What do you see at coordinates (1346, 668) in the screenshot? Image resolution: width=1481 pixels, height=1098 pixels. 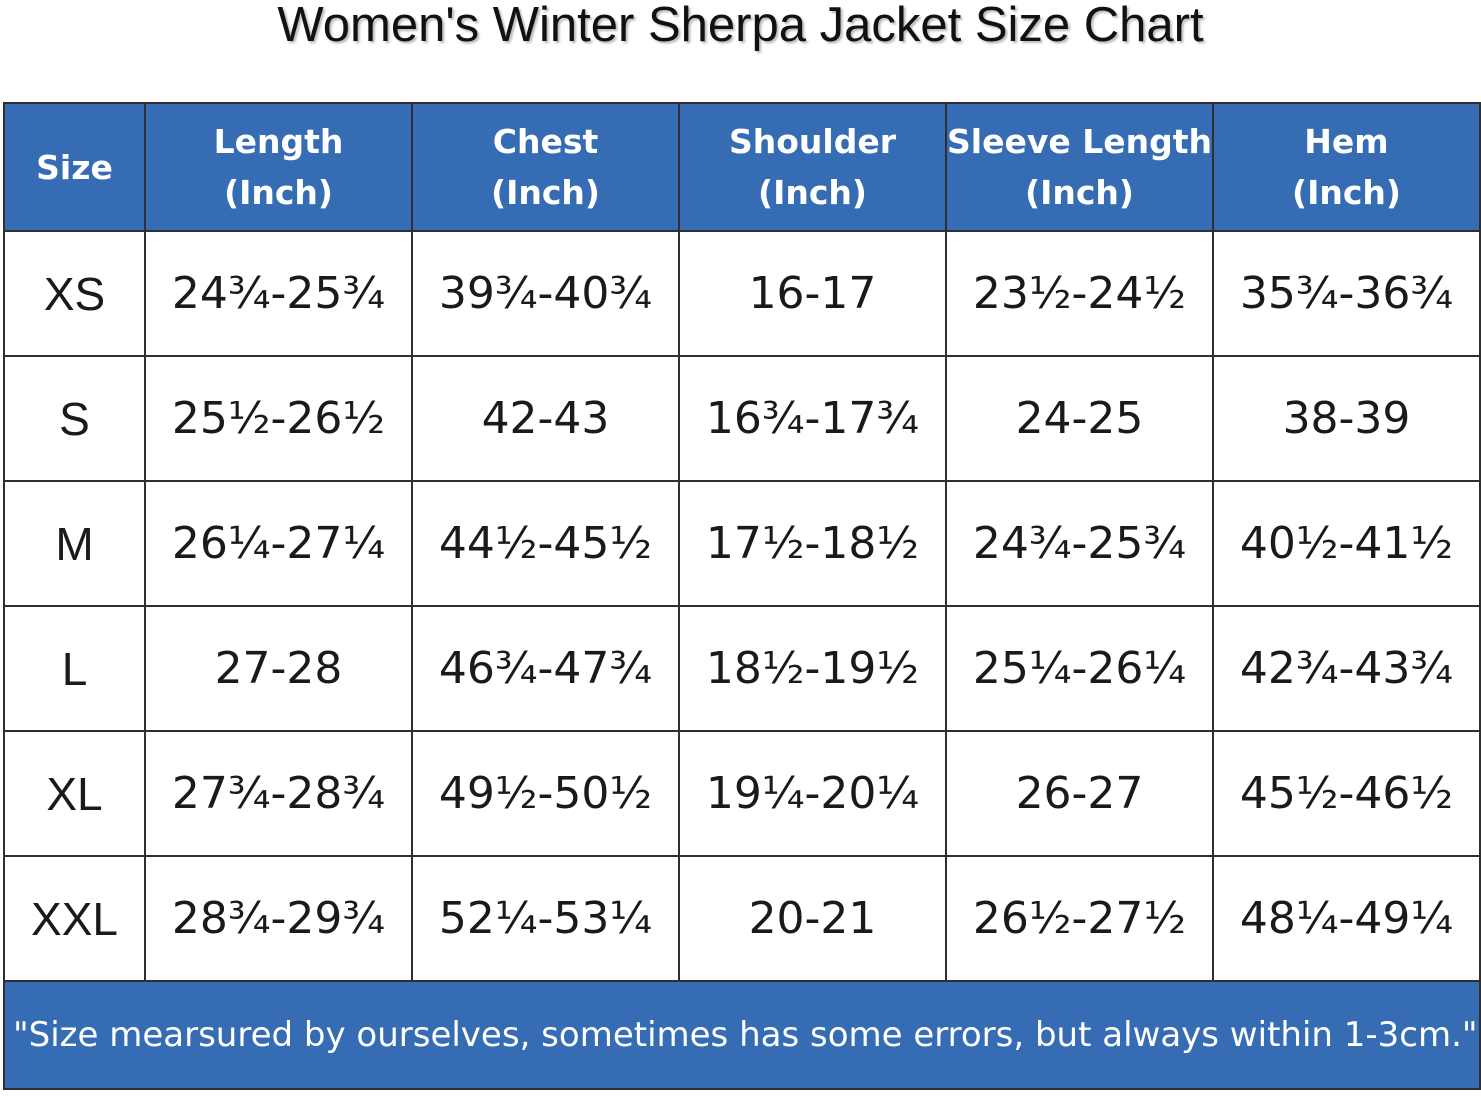 I see `hem-cell: 42¾-43¾` at bounding box center [1346, 668].